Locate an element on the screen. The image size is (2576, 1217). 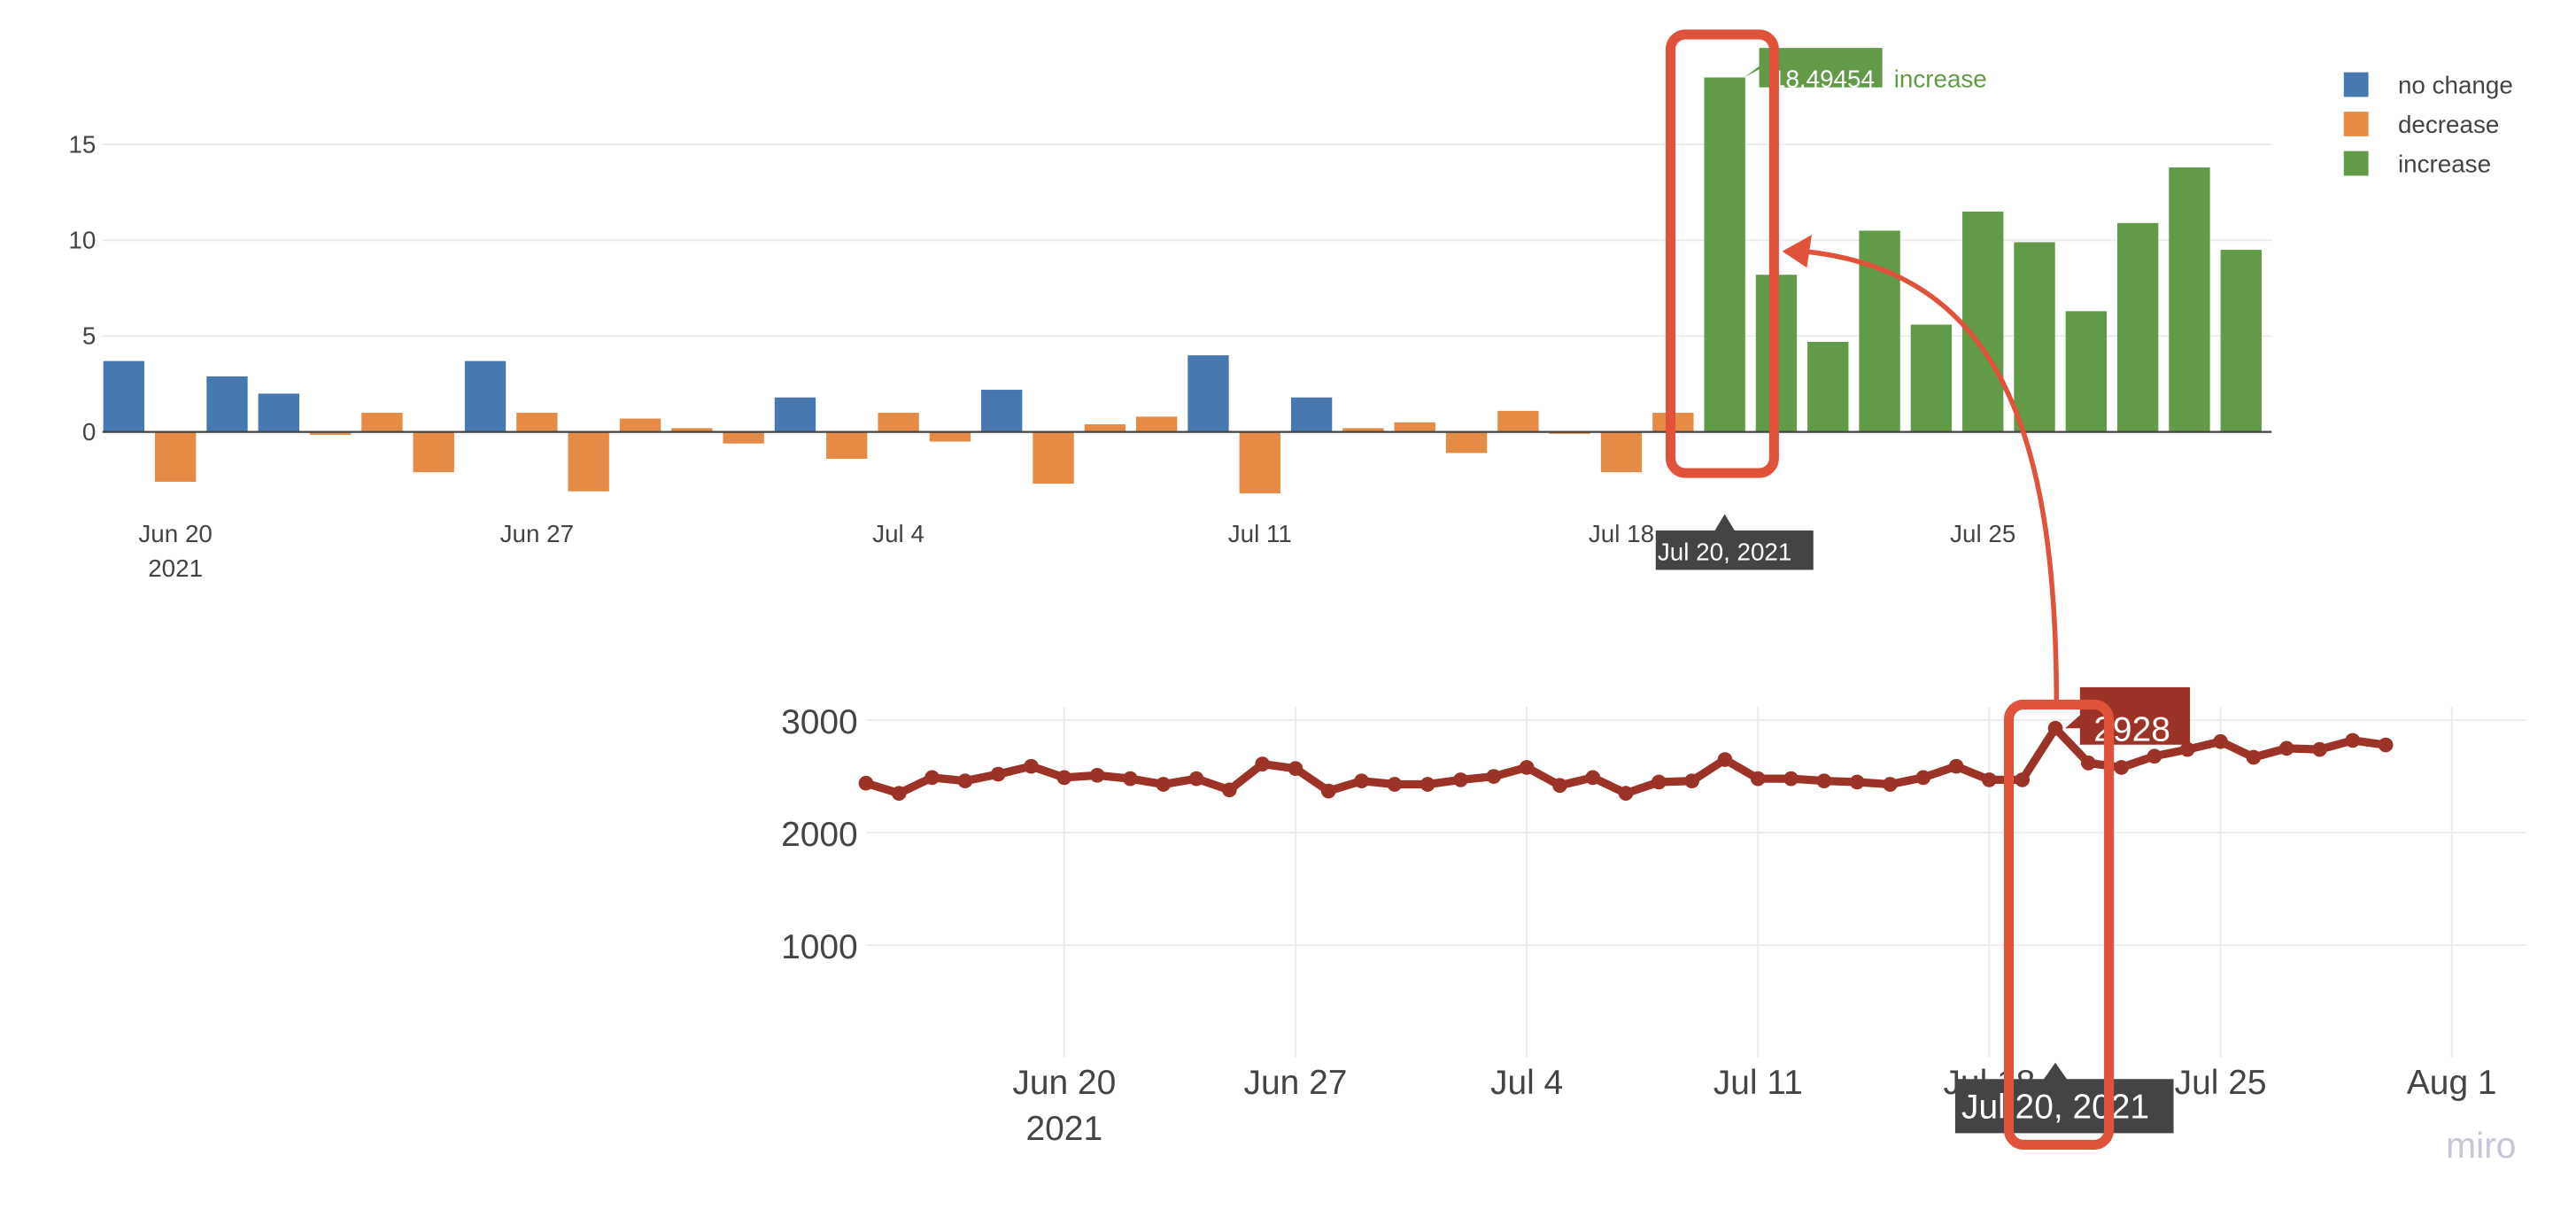
x-tick-label: Jun 20 is located at coordinates (1064, 1083).